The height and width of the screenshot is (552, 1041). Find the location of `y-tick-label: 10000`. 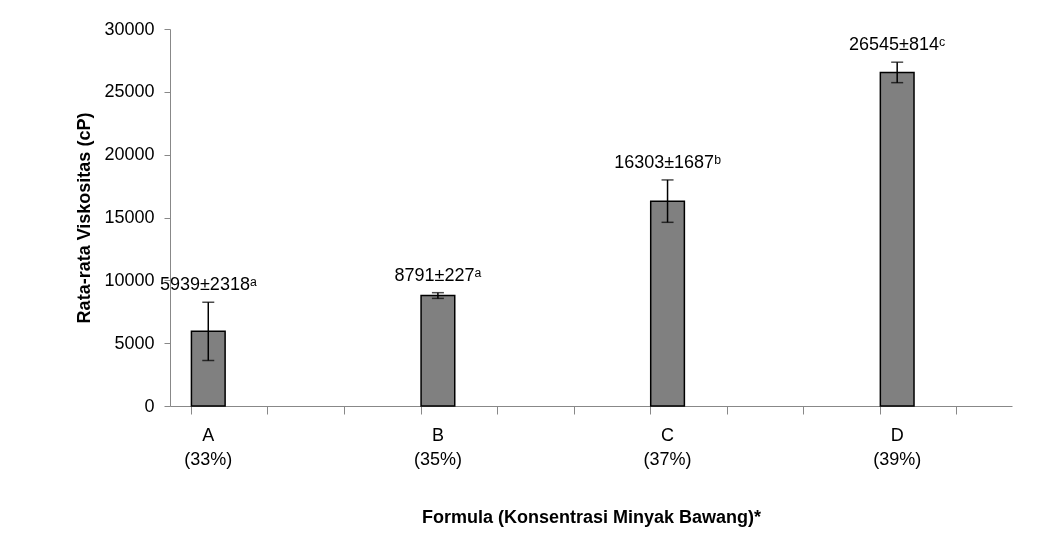

y-tick-label: 10000 is located at coordinates (129, 279).